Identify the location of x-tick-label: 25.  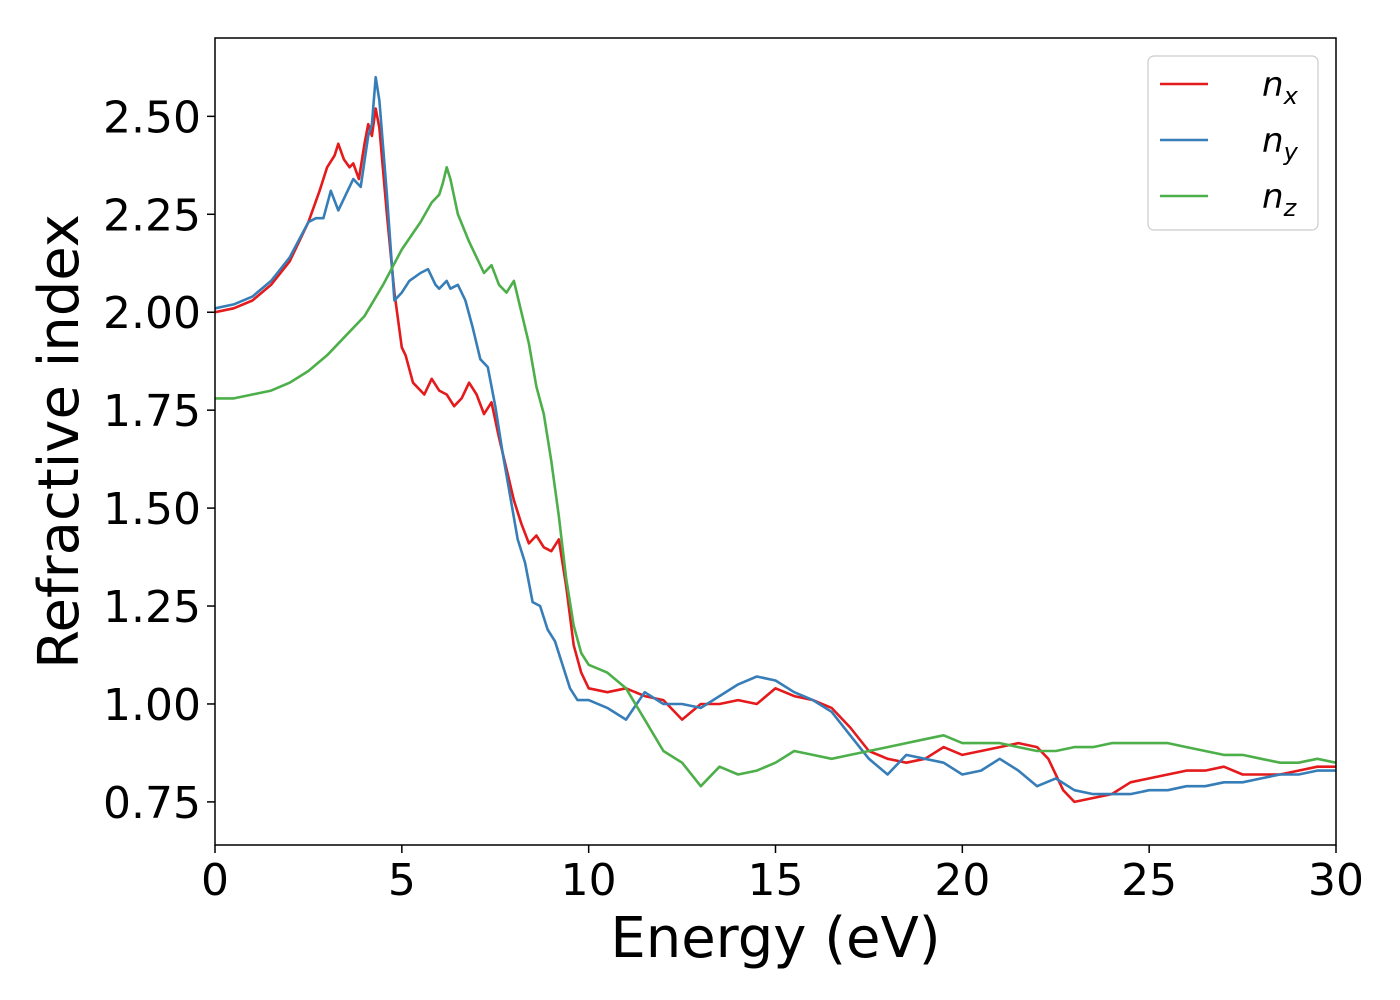
(1149, 880).